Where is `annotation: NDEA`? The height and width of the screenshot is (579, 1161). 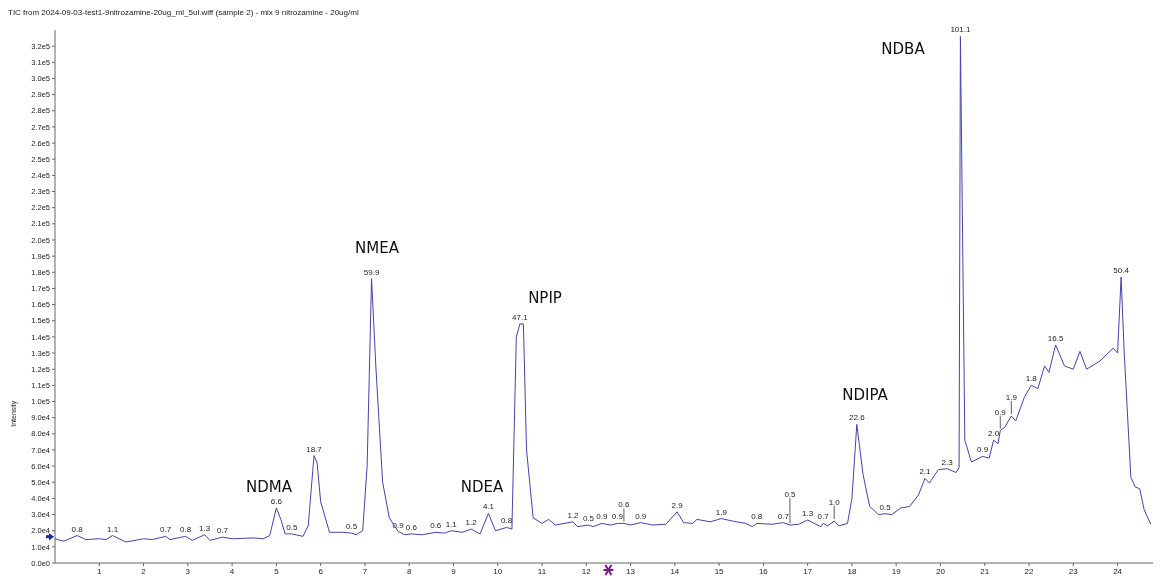
annotation: NDEA is located at coordinates (482, 486).